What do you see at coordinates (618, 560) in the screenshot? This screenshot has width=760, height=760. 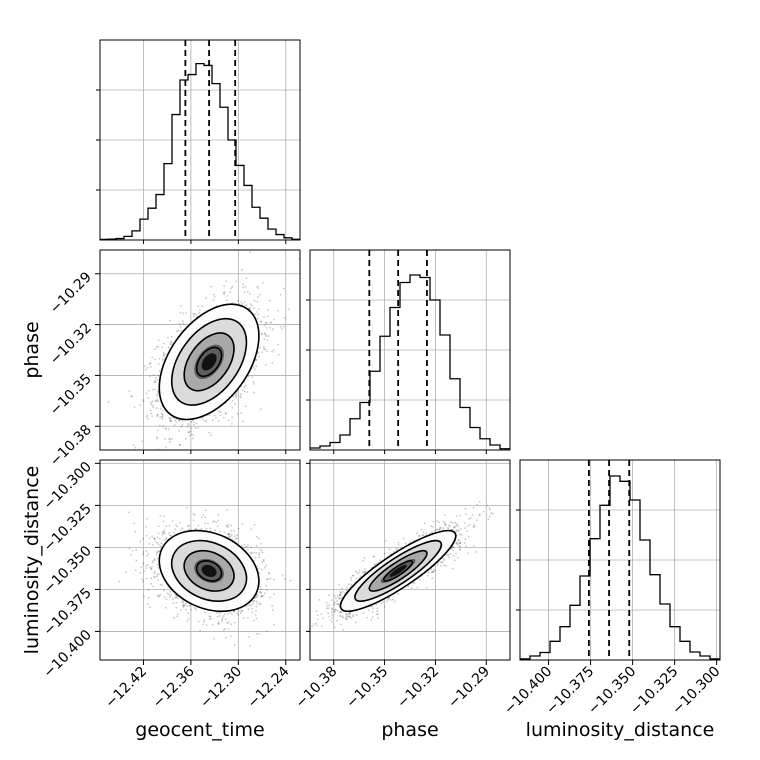 I see `histogram-panel-luminosity_distance` at bounding box center [618, 560].